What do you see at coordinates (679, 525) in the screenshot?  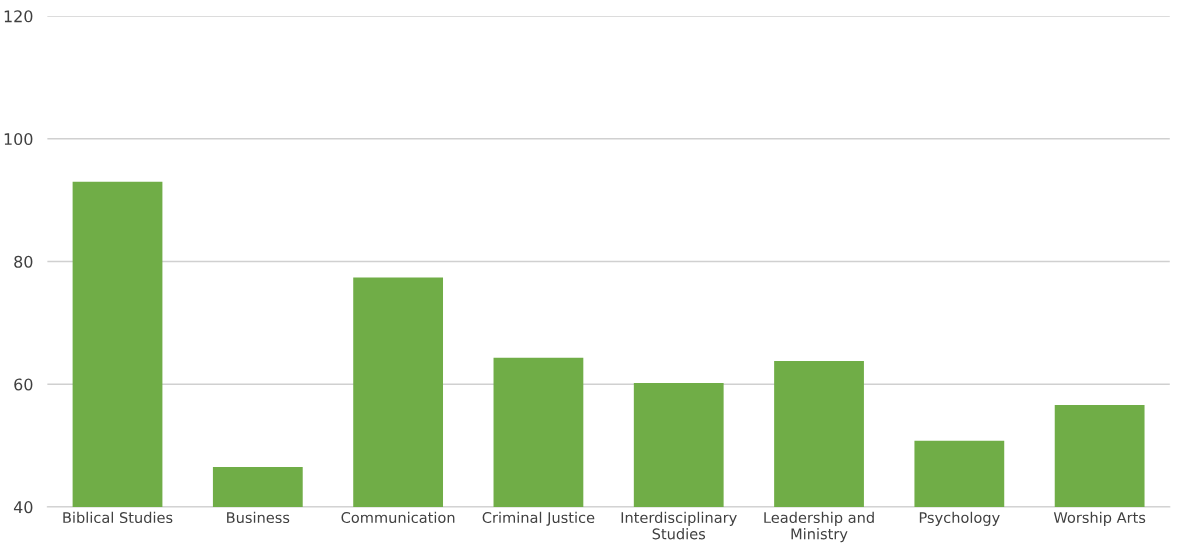 I see `x-tick-label: Interdisciplinary Studies` at bounding box center [679, 525].